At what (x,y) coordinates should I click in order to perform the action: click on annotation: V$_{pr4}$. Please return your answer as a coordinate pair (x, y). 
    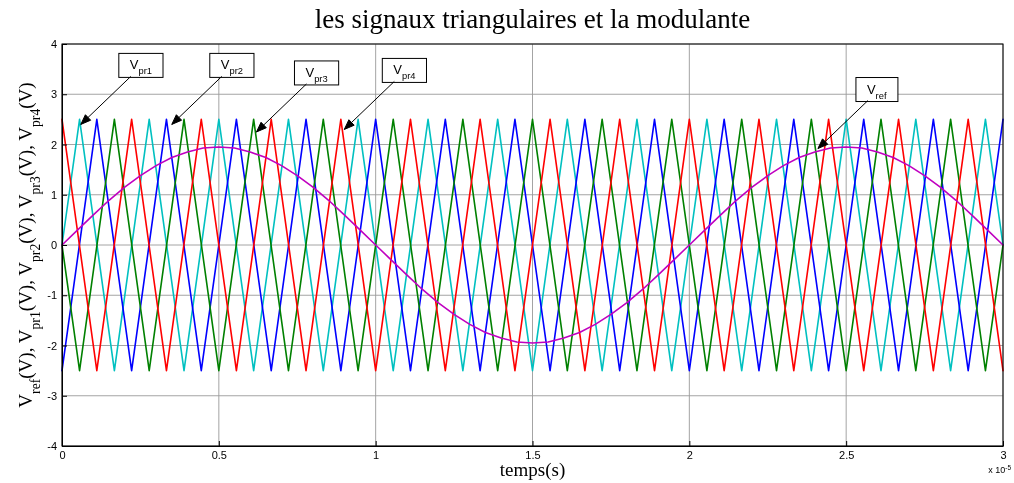
    Looking at the image, I should click on (404, 72).